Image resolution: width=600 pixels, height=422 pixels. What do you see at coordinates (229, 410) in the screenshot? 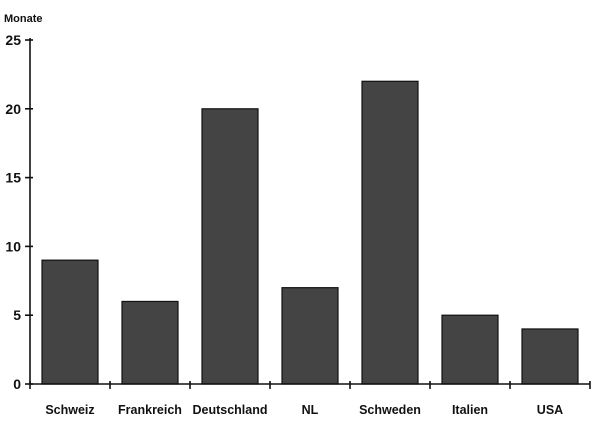
I see `category-label: Deutschland` at bounding box center [229, 410].